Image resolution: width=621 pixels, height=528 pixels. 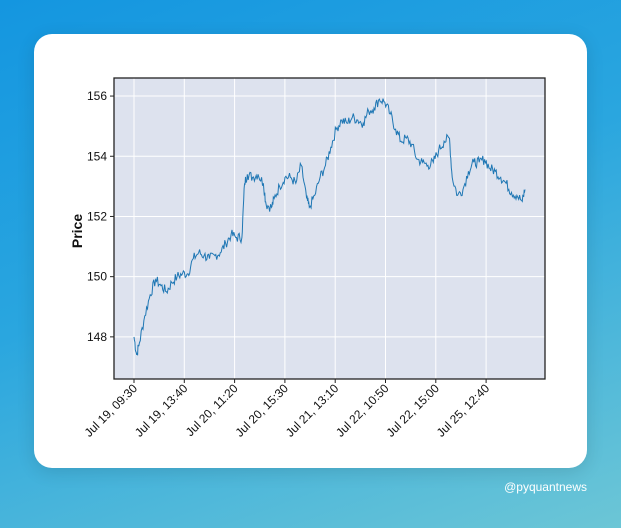 What do you see at coordinates (97, 337) in the screenshot?
I see `y-tick-label: 148` at bounding box center [97, 337].